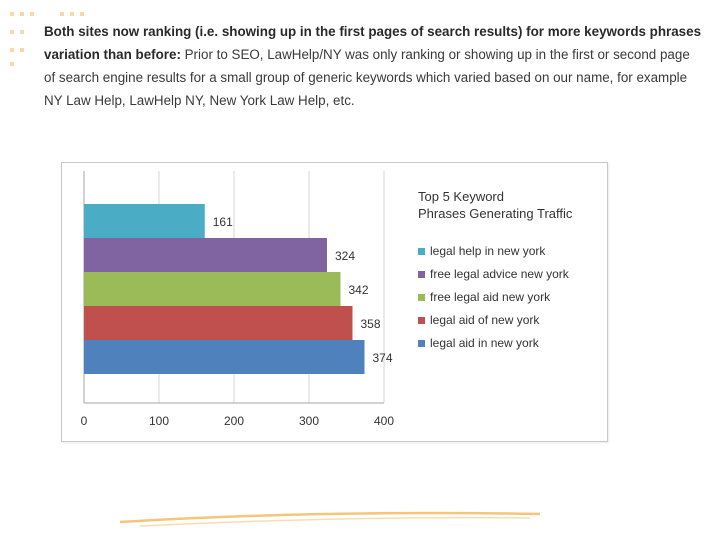 The width and height of the screenshot is (728, 546). What do you see at coordinates (330, 519) in the screenshot?
I see `decorative-swoosh` at bounding box center [330, 519].